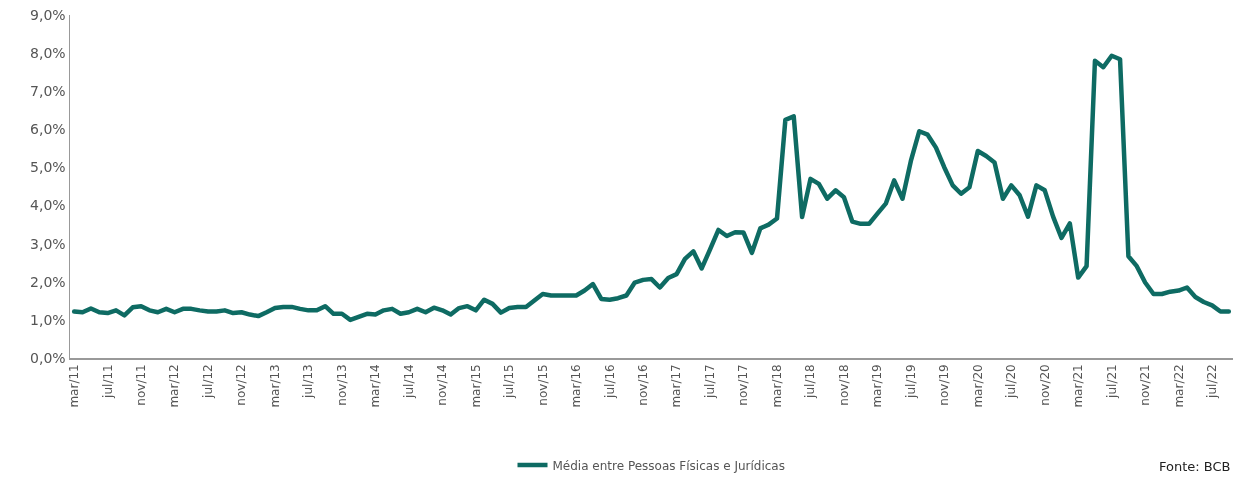 This screenshot has width=1258, height=491. Describe the element at coordinates (241, 385) in the screenshot. I see `x-tick-label: nov/12` at that location.